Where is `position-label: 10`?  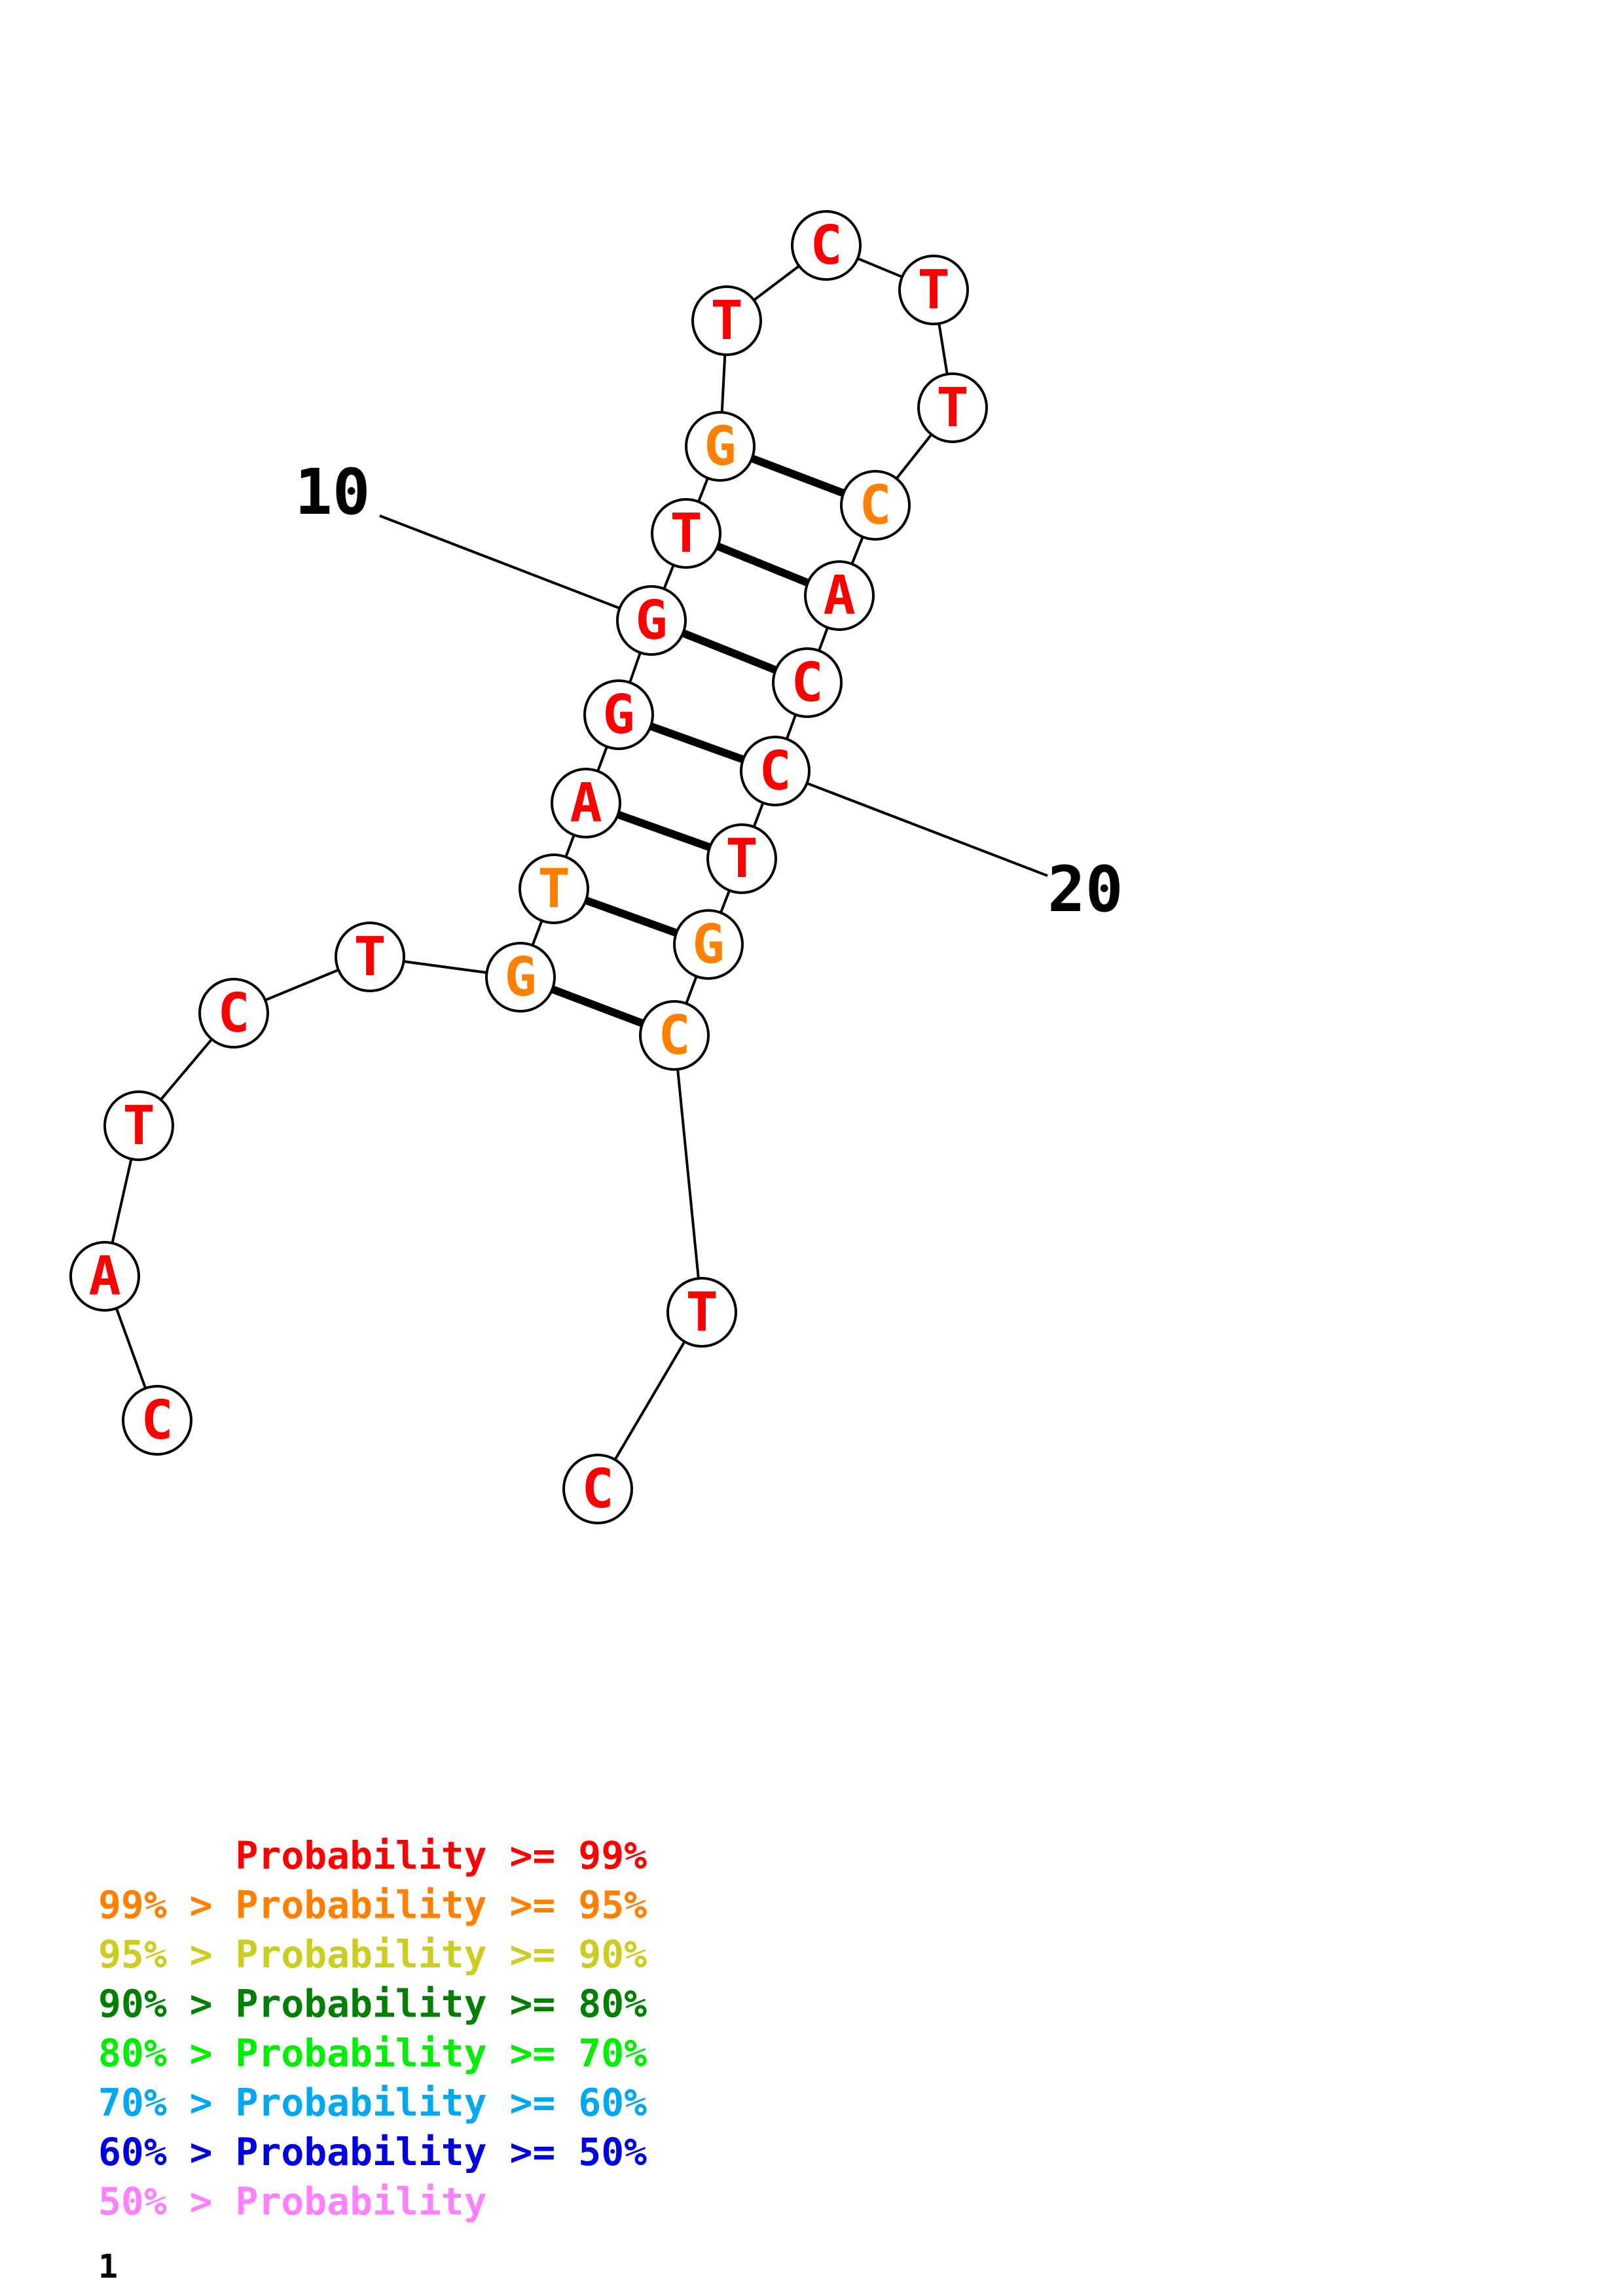 position-label: 10 is located at coordinates (333, 492).